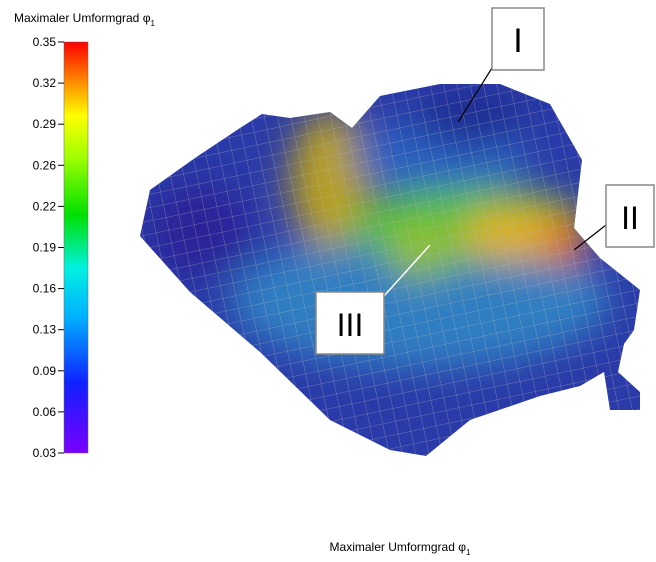  Describe the element at coordinates (45, 371) in the screenshot. I see `tick-label: 0.09` at that location.